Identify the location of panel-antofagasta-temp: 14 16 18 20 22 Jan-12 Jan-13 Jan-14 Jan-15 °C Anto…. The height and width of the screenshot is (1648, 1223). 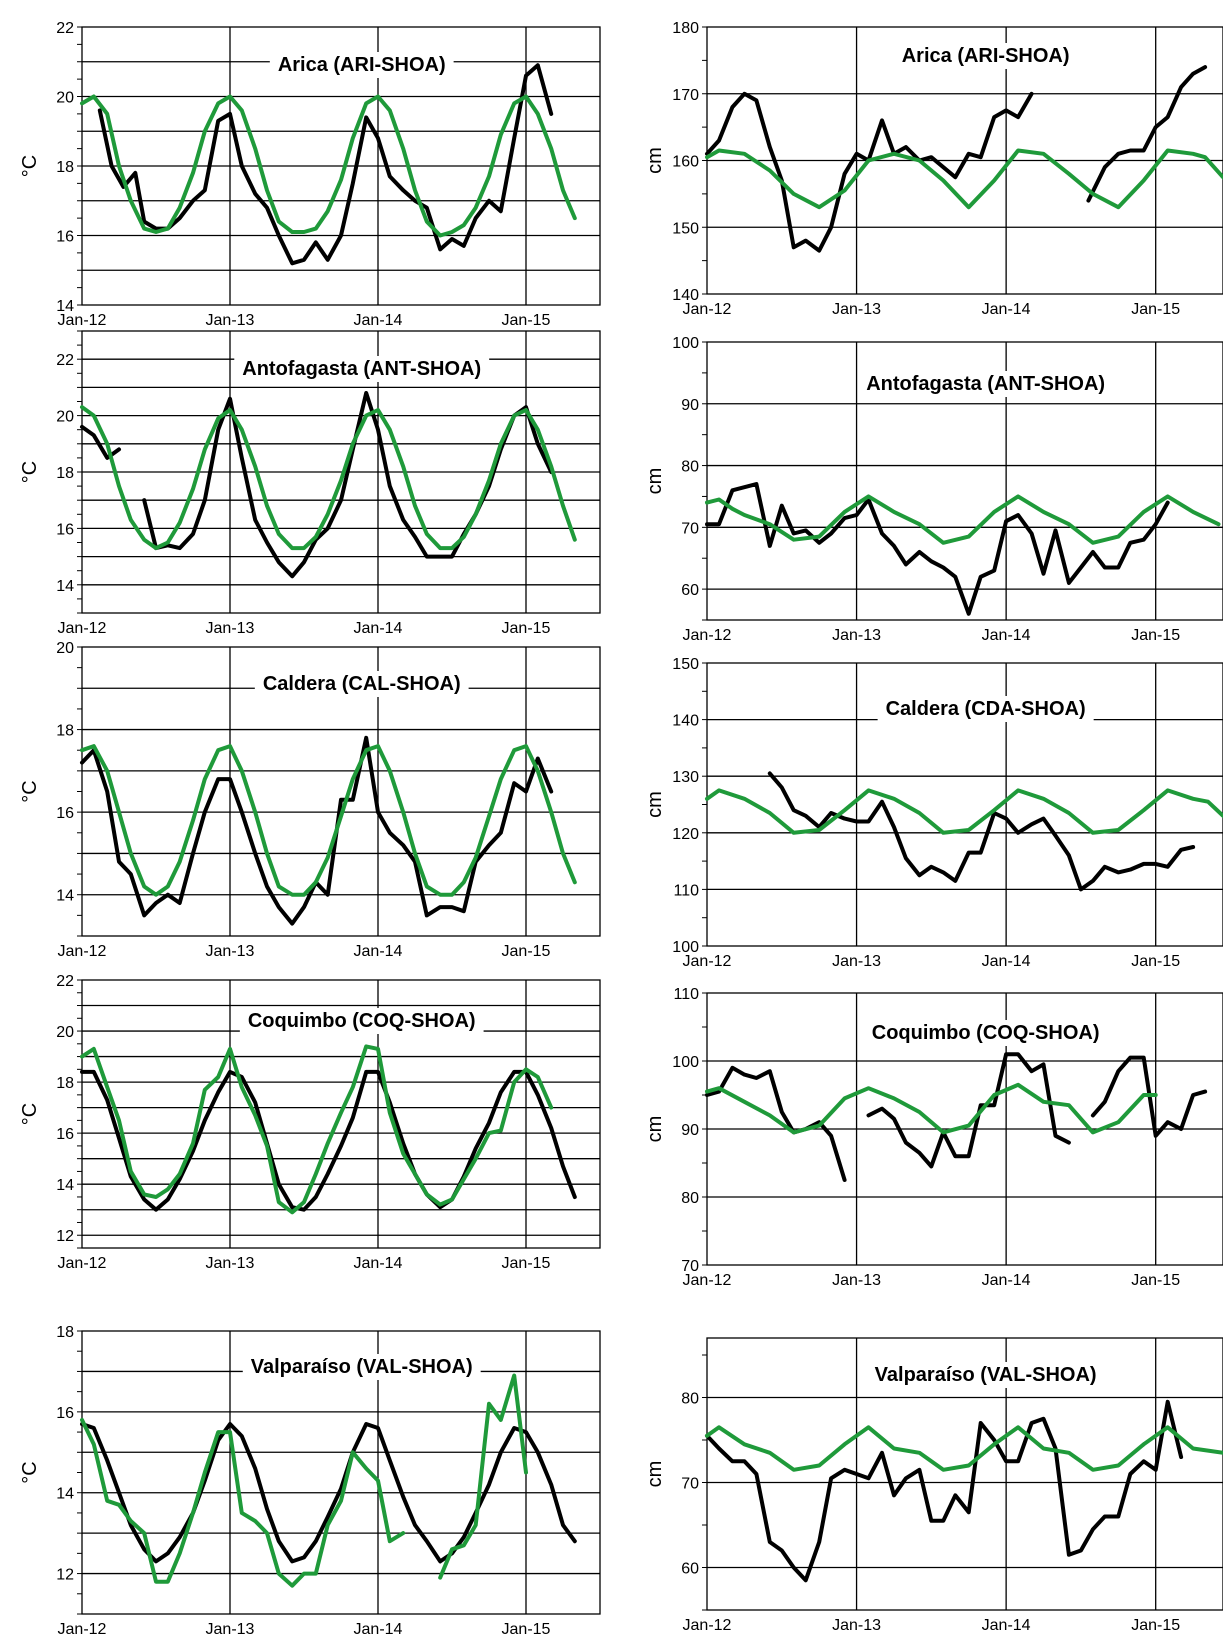
(310, 483).